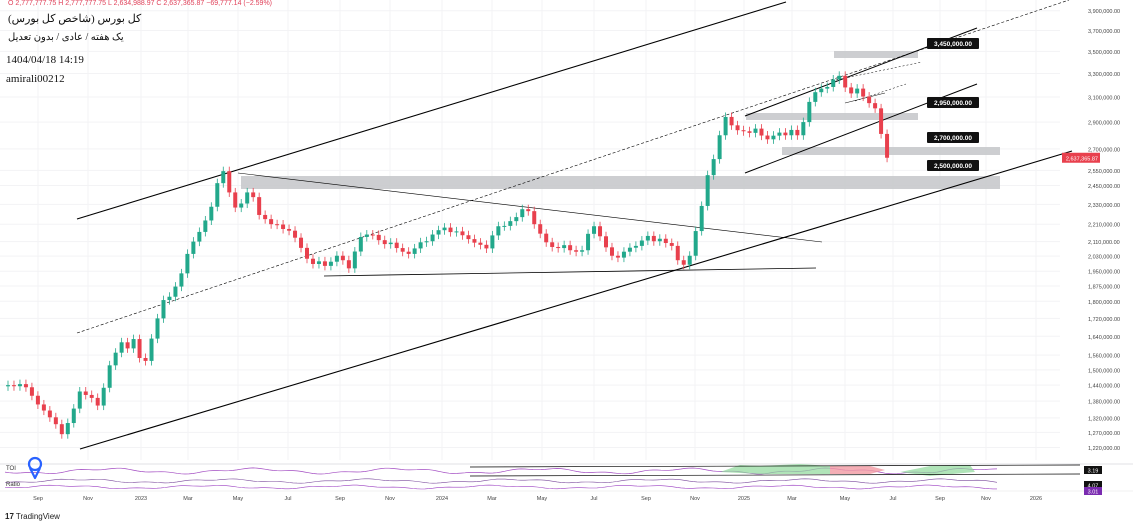  What do you see at coordinates (1104, 243) in the screenshot?
I see `y-tick-label: 2,110,000.00` at bounding box center [1104, 243].